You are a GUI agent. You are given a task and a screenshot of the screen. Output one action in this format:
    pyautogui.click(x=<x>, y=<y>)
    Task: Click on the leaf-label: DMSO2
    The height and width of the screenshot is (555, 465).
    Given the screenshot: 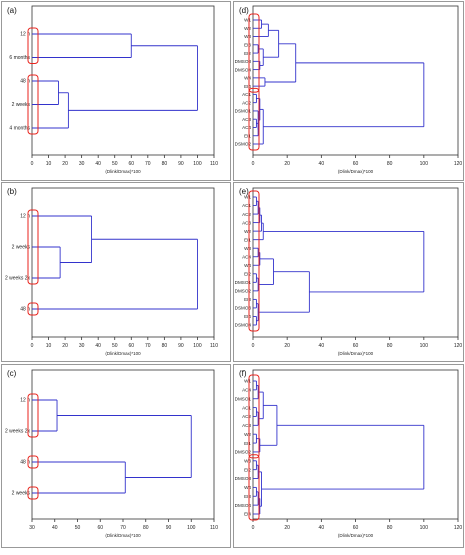 What is the action you would take?
    pyautogui.click(x=243, y=452)
    